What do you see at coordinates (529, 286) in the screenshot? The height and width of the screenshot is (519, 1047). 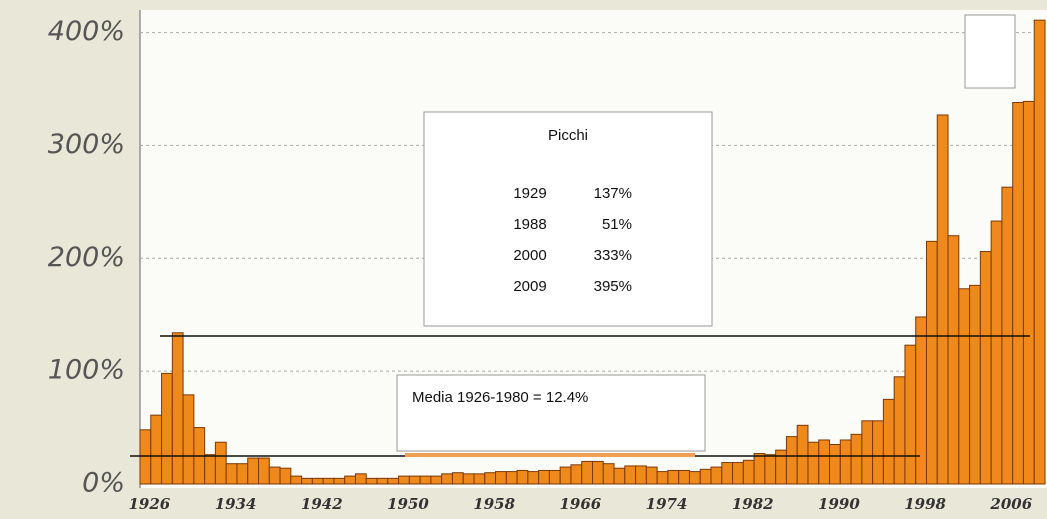 I see `peak-year: 2009` at bounding box center [529, 286].